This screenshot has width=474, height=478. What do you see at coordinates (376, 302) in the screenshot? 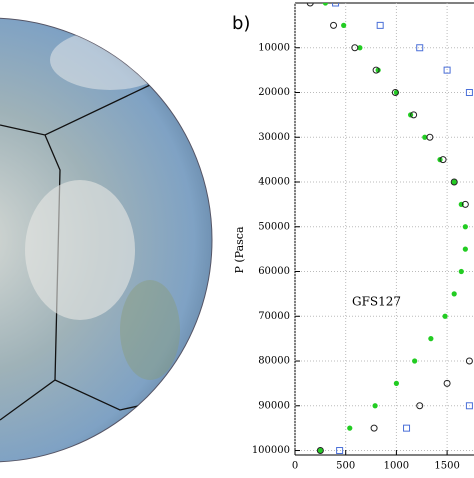
I see `annotation: GFS127` at bounding box center [376, 302].